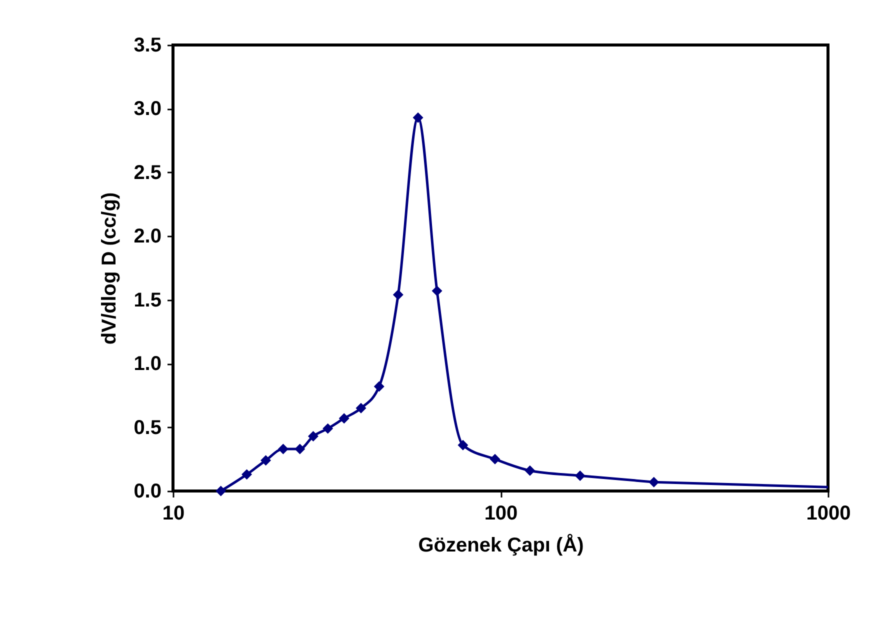 The height and width of the screenshot is (626, 870). What do you see at coordinates (148, 237) in the screenshot?
I see `y-tick-label: 2.0` at bounding box center [148, 237].